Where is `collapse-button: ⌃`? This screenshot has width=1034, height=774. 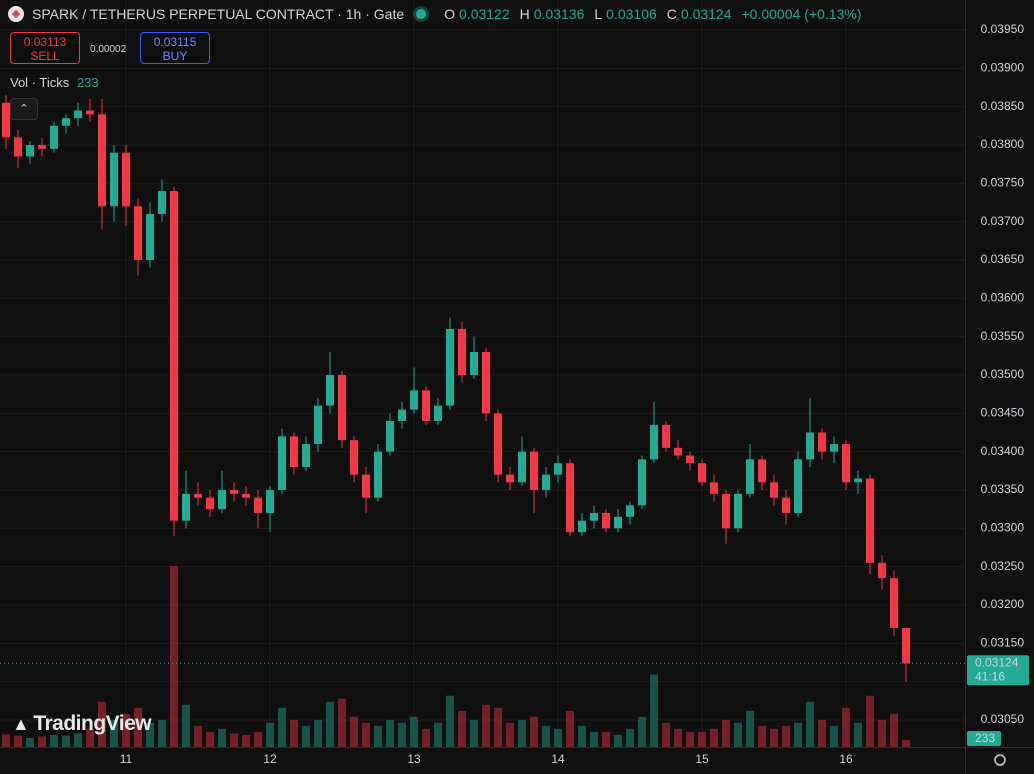
collapse-button: ⌃ is located at coordinates (24, 109).